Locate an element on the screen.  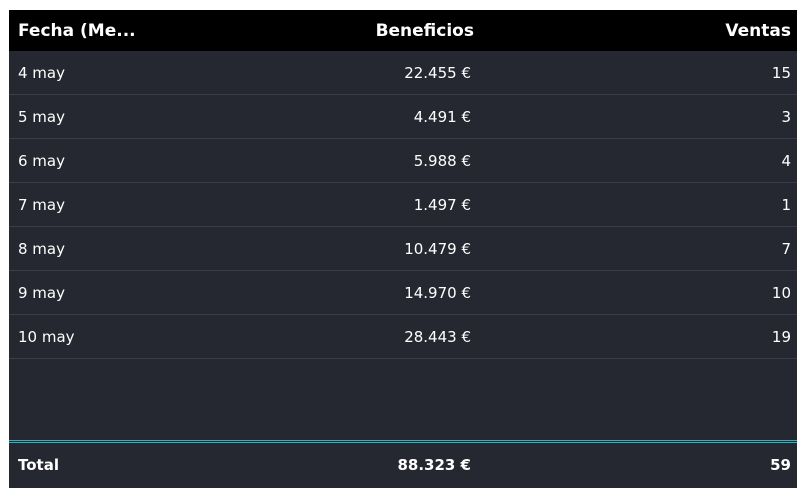
cell-sales: 10 is located at coordinates (781, 293).